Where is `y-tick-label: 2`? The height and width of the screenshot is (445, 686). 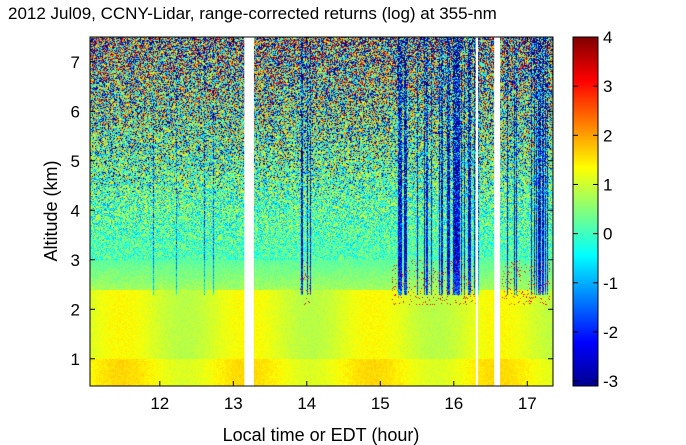
y-tick-label: 2 is located at coordinates (75, 309).